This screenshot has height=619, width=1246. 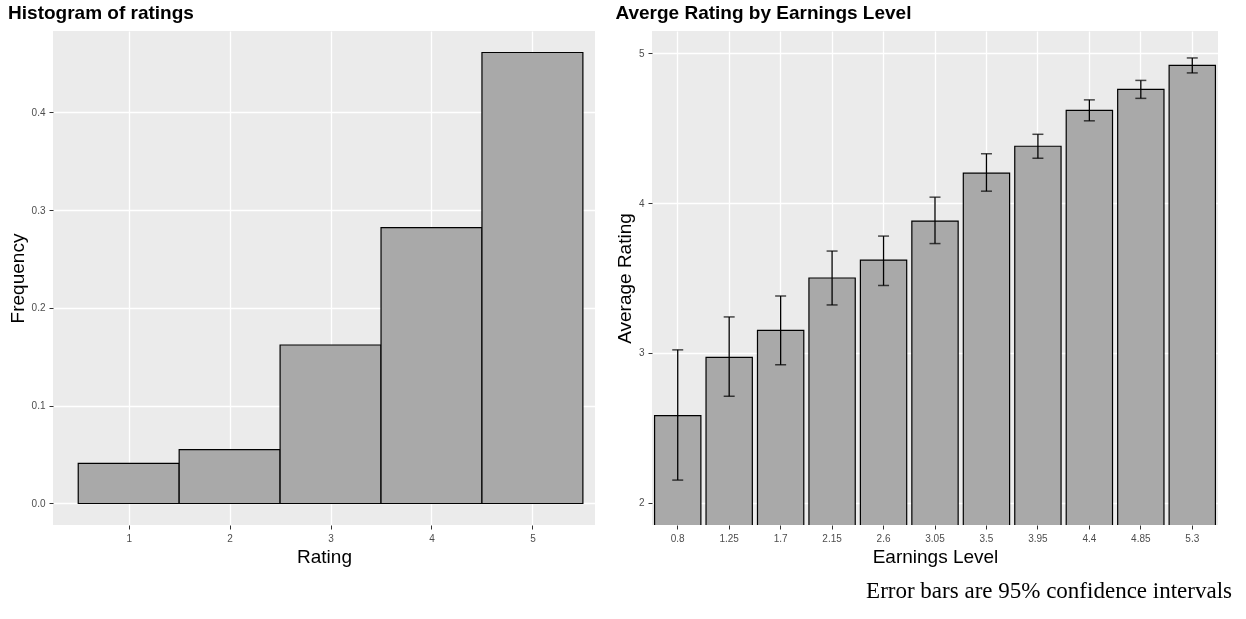 What do you see at coordinates (641, 503) in the screenshot?
I see `y-tick-label: 2` at bounding box center [641, 503].